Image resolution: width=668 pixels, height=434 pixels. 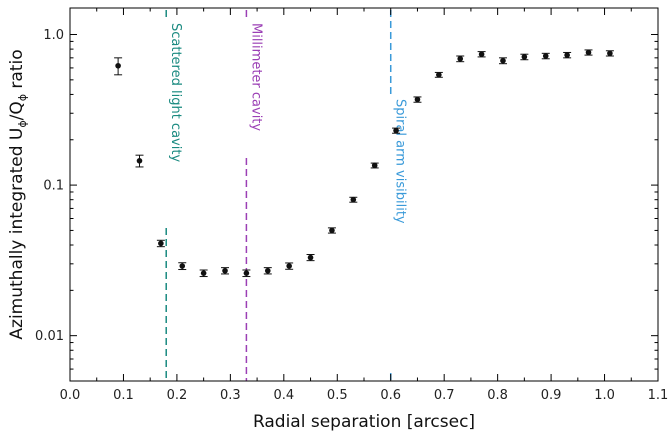 What do you see at coordinates (658, 395) in the screenshot?
I see `x-tick-label: 1.1` at bounding box center [658, 395].